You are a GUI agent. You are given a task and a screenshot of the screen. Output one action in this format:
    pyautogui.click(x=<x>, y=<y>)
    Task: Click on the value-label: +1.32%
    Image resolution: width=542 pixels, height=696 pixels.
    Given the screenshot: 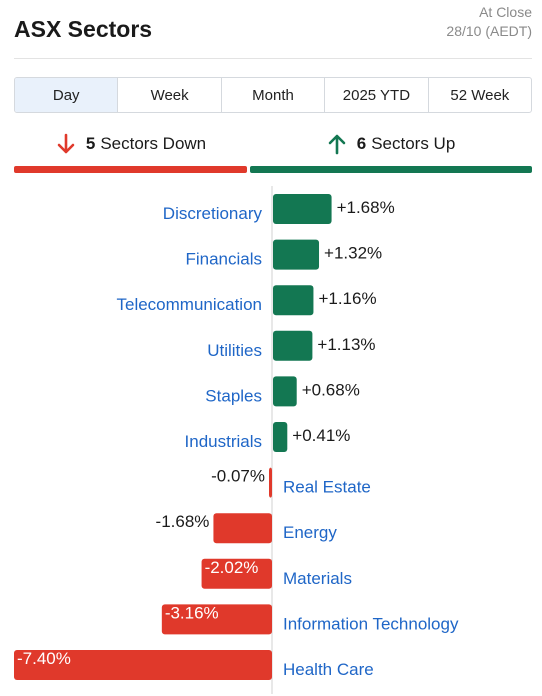 What is the action you would take?
    pyautogui.click(x=353, y=253)
    